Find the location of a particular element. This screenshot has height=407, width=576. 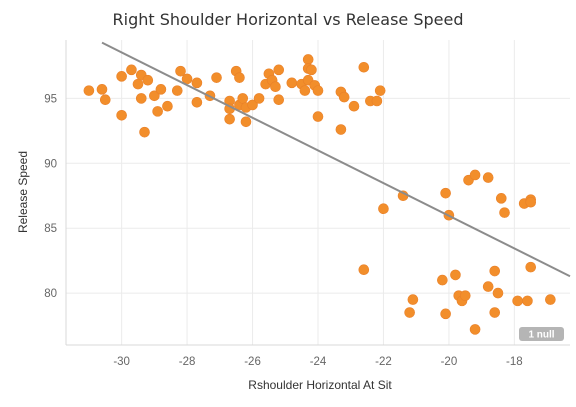

x-tick-label: -24 is located at coordinates (318, 362).